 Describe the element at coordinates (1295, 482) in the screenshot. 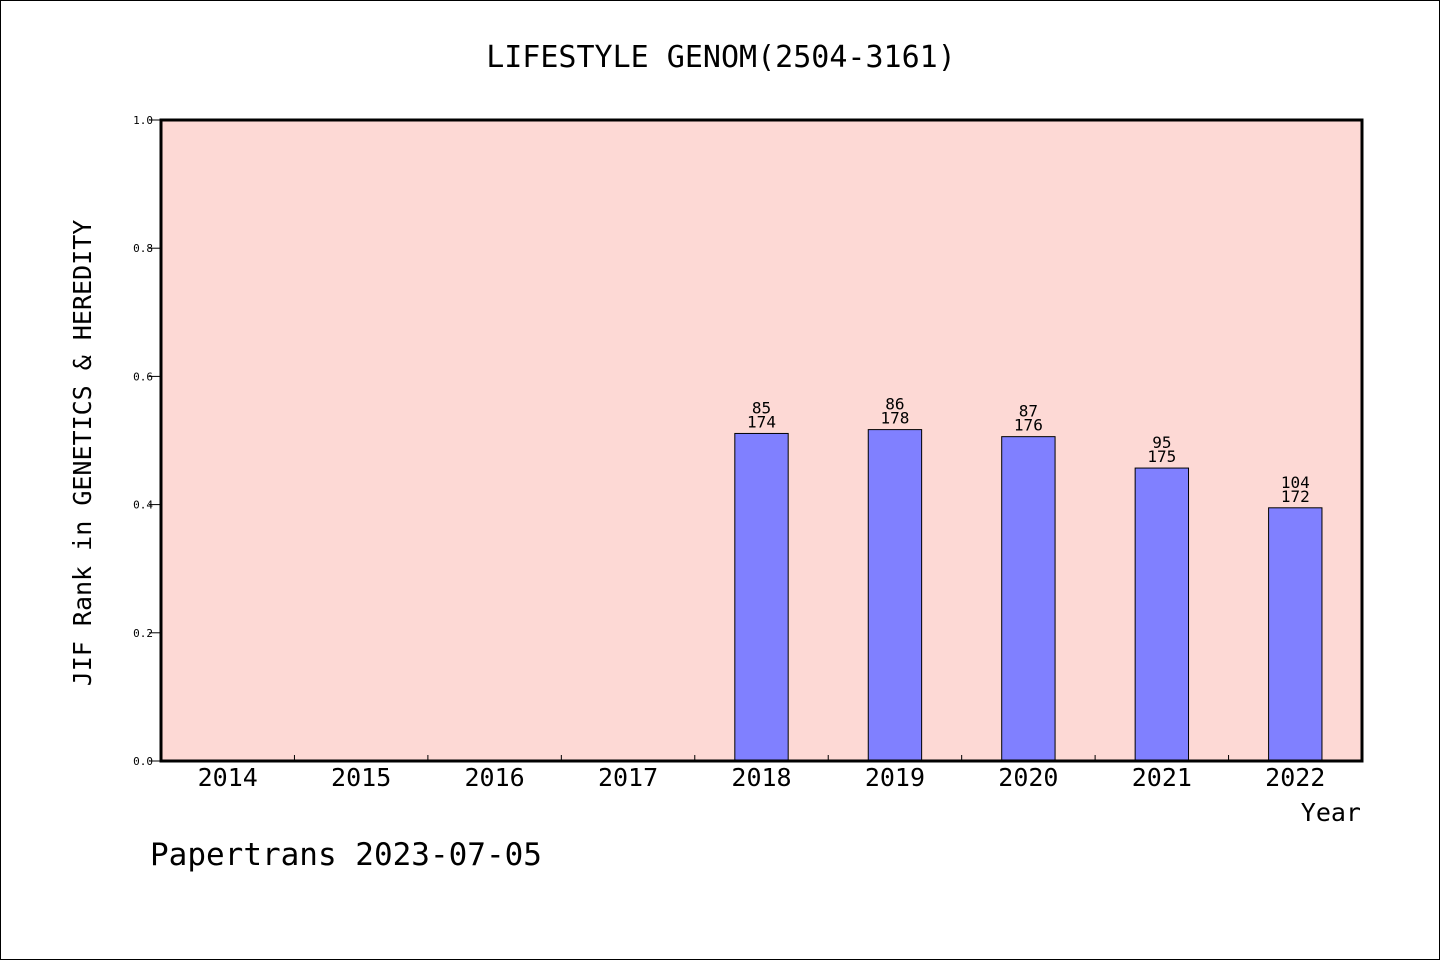

I see `bar-rank-label: 104` at that location.